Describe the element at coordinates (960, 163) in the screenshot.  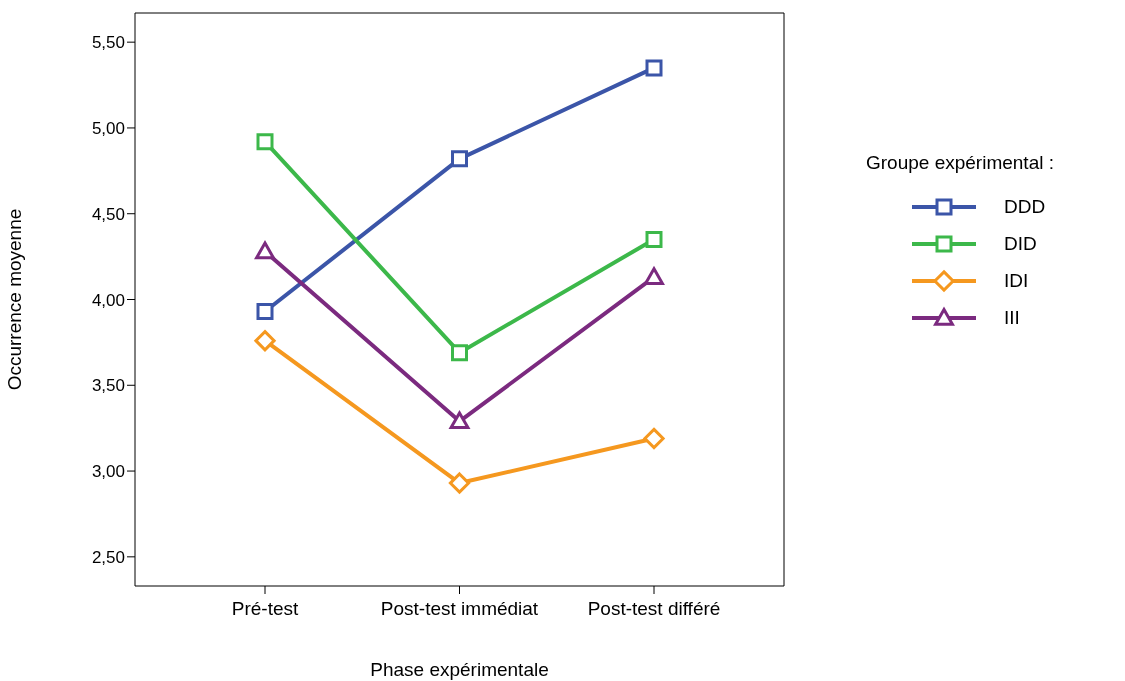
I see `legend-title: Groupe expérimental :` at that location.